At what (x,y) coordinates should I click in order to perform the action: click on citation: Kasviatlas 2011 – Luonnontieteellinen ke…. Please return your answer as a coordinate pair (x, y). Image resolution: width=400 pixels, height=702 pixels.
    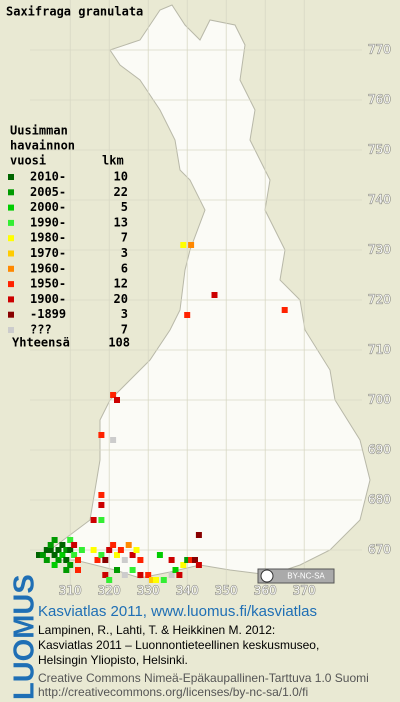
    Looking at the image, I should click on (178, 645).